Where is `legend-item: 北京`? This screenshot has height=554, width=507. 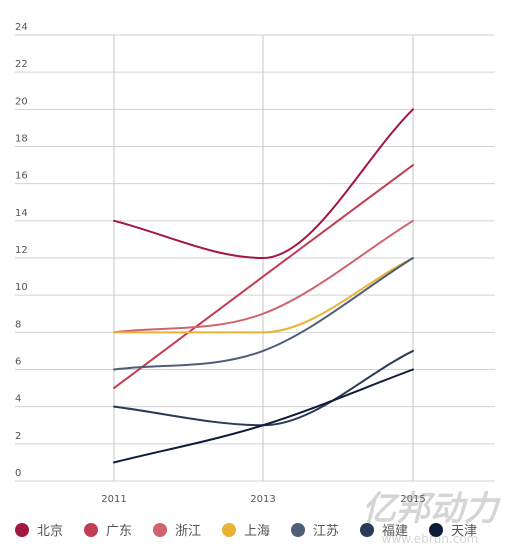 legend-item: 北京 is located at coordinates (39, 531).